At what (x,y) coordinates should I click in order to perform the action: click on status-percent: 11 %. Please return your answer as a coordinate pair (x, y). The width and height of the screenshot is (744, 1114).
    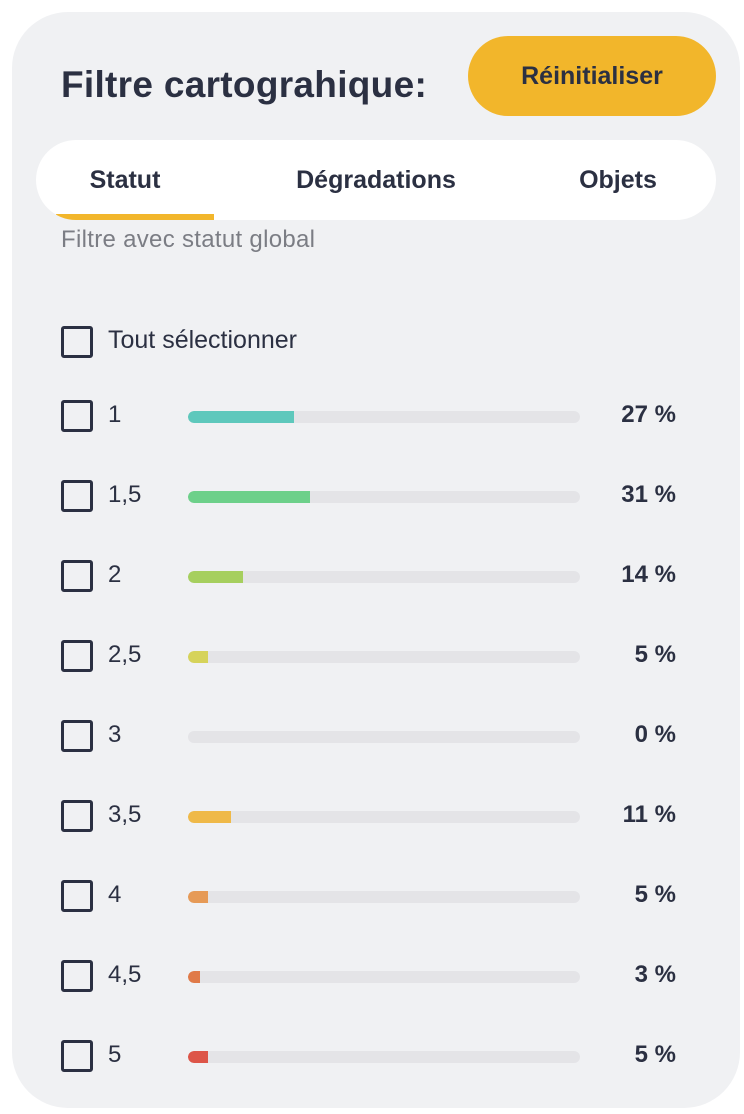
    Looking at the image, I should click on (649, 814).